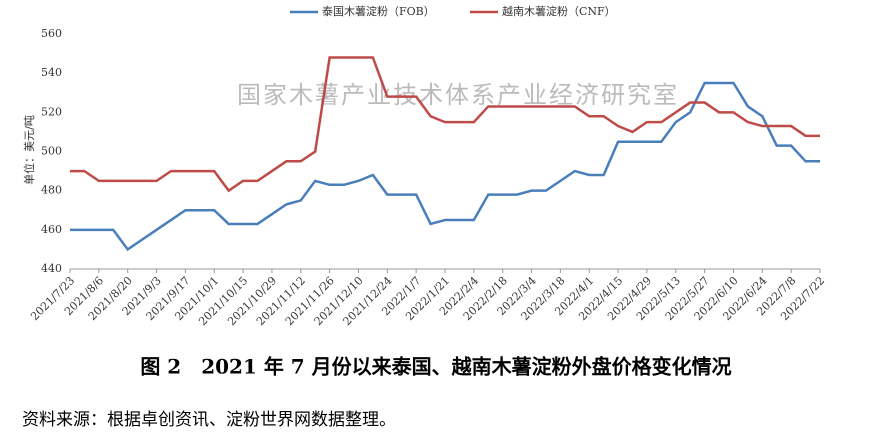 The height and width of the screenshot is (439, 872). What do you see at coordinates (51, 111) in the screenshot?
I see `y-tick-label: 520` at bounding box center [51, 111].